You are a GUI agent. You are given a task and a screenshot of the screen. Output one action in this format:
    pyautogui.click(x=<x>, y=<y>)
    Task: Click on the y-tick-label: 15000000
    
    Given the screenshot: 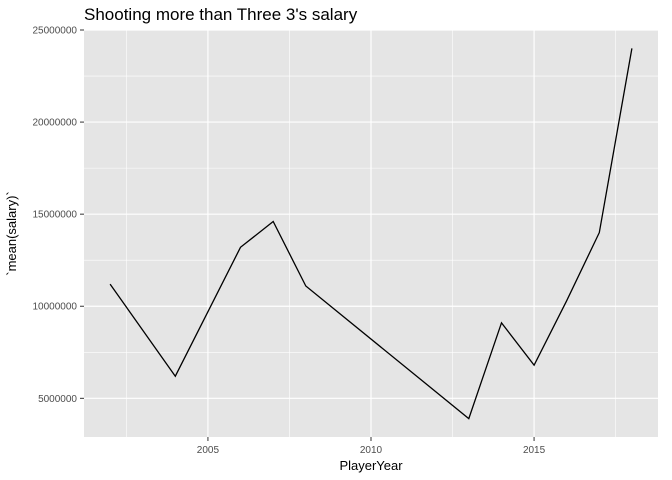 What is the action you would take?
    pyautogui.click(x=55, y=215)
    